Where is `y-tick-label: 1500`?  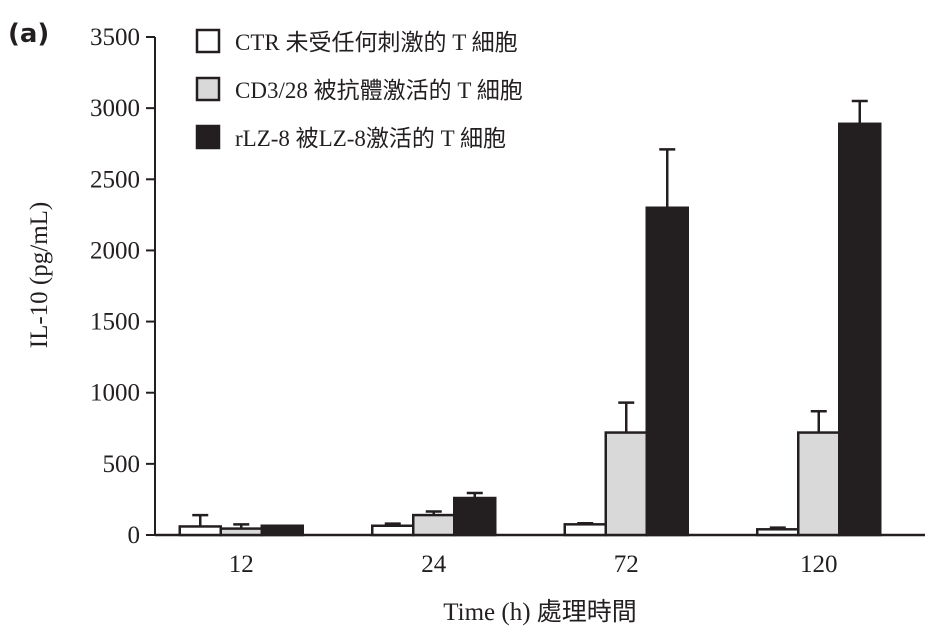 y-tick-label: 1500 is located at coordinates (115, 322).